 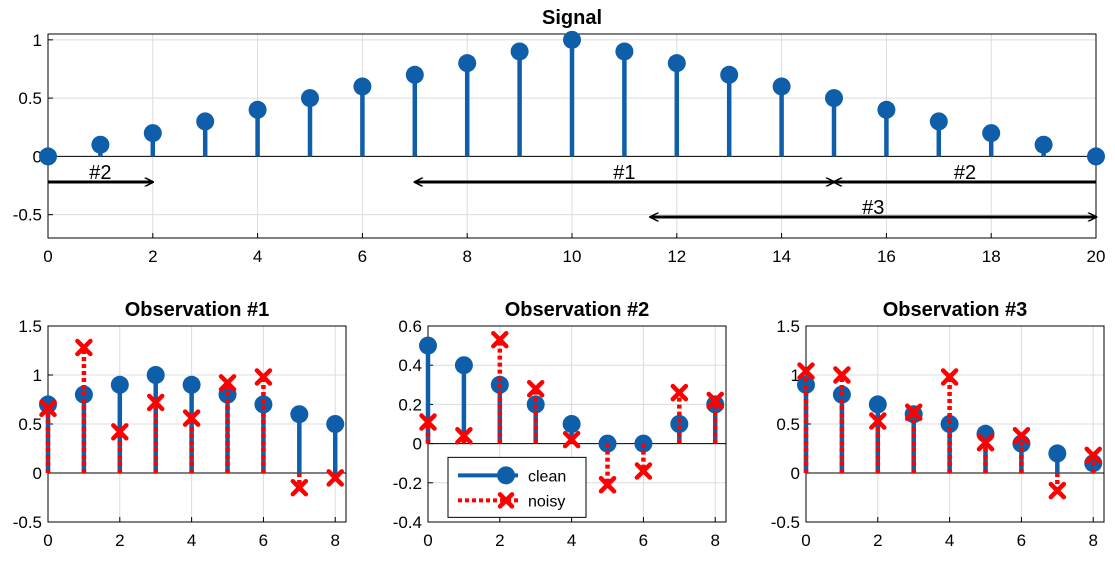 What do you see at coordinates (991, 256) in the screenshot?
I see `x-tick-label: 18` at bounding box center [991, 256].